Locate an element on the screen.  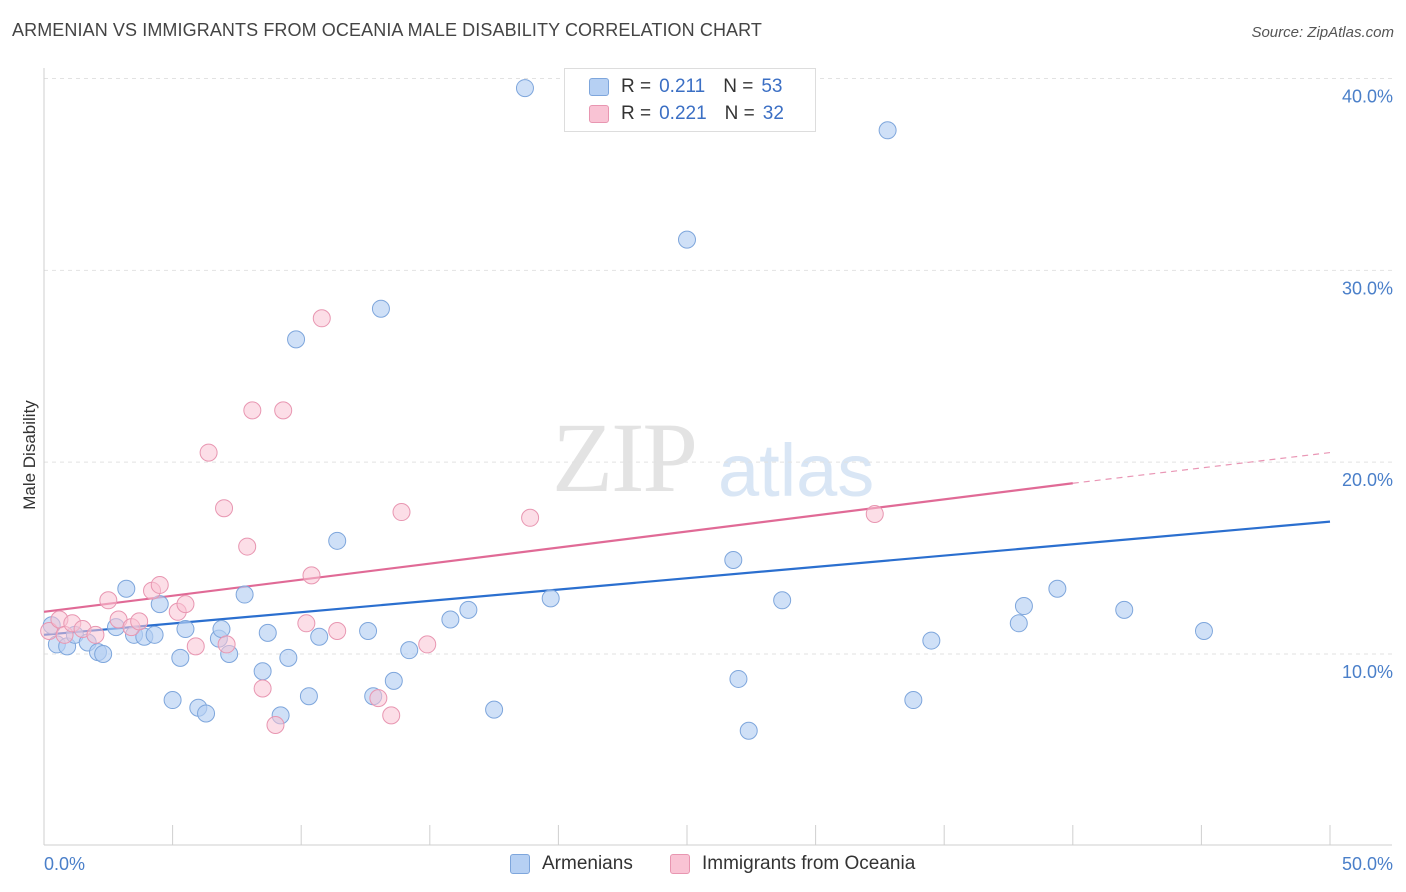
legend-label-oceania: Immigrants from Oceania is located at coordinates (809, 863).